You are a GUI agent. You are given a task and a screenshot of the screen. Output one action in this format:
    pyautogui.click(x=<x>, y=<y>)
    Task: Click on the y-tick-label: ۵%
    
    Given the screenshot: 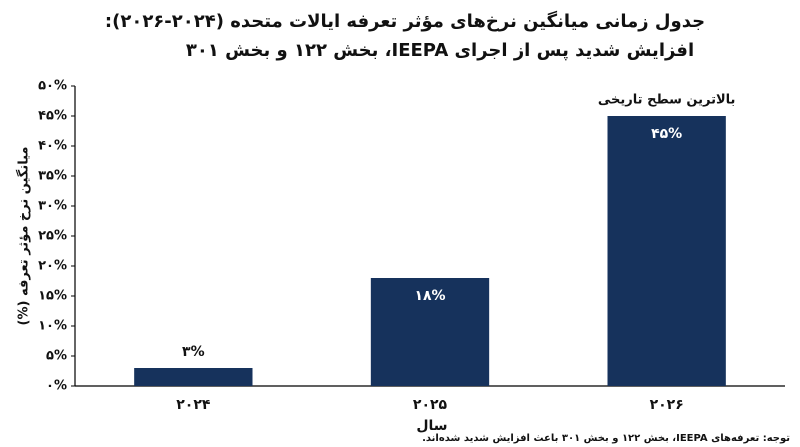 What is the action you would take?
    pyautogui.click(x=56, y=356)
    